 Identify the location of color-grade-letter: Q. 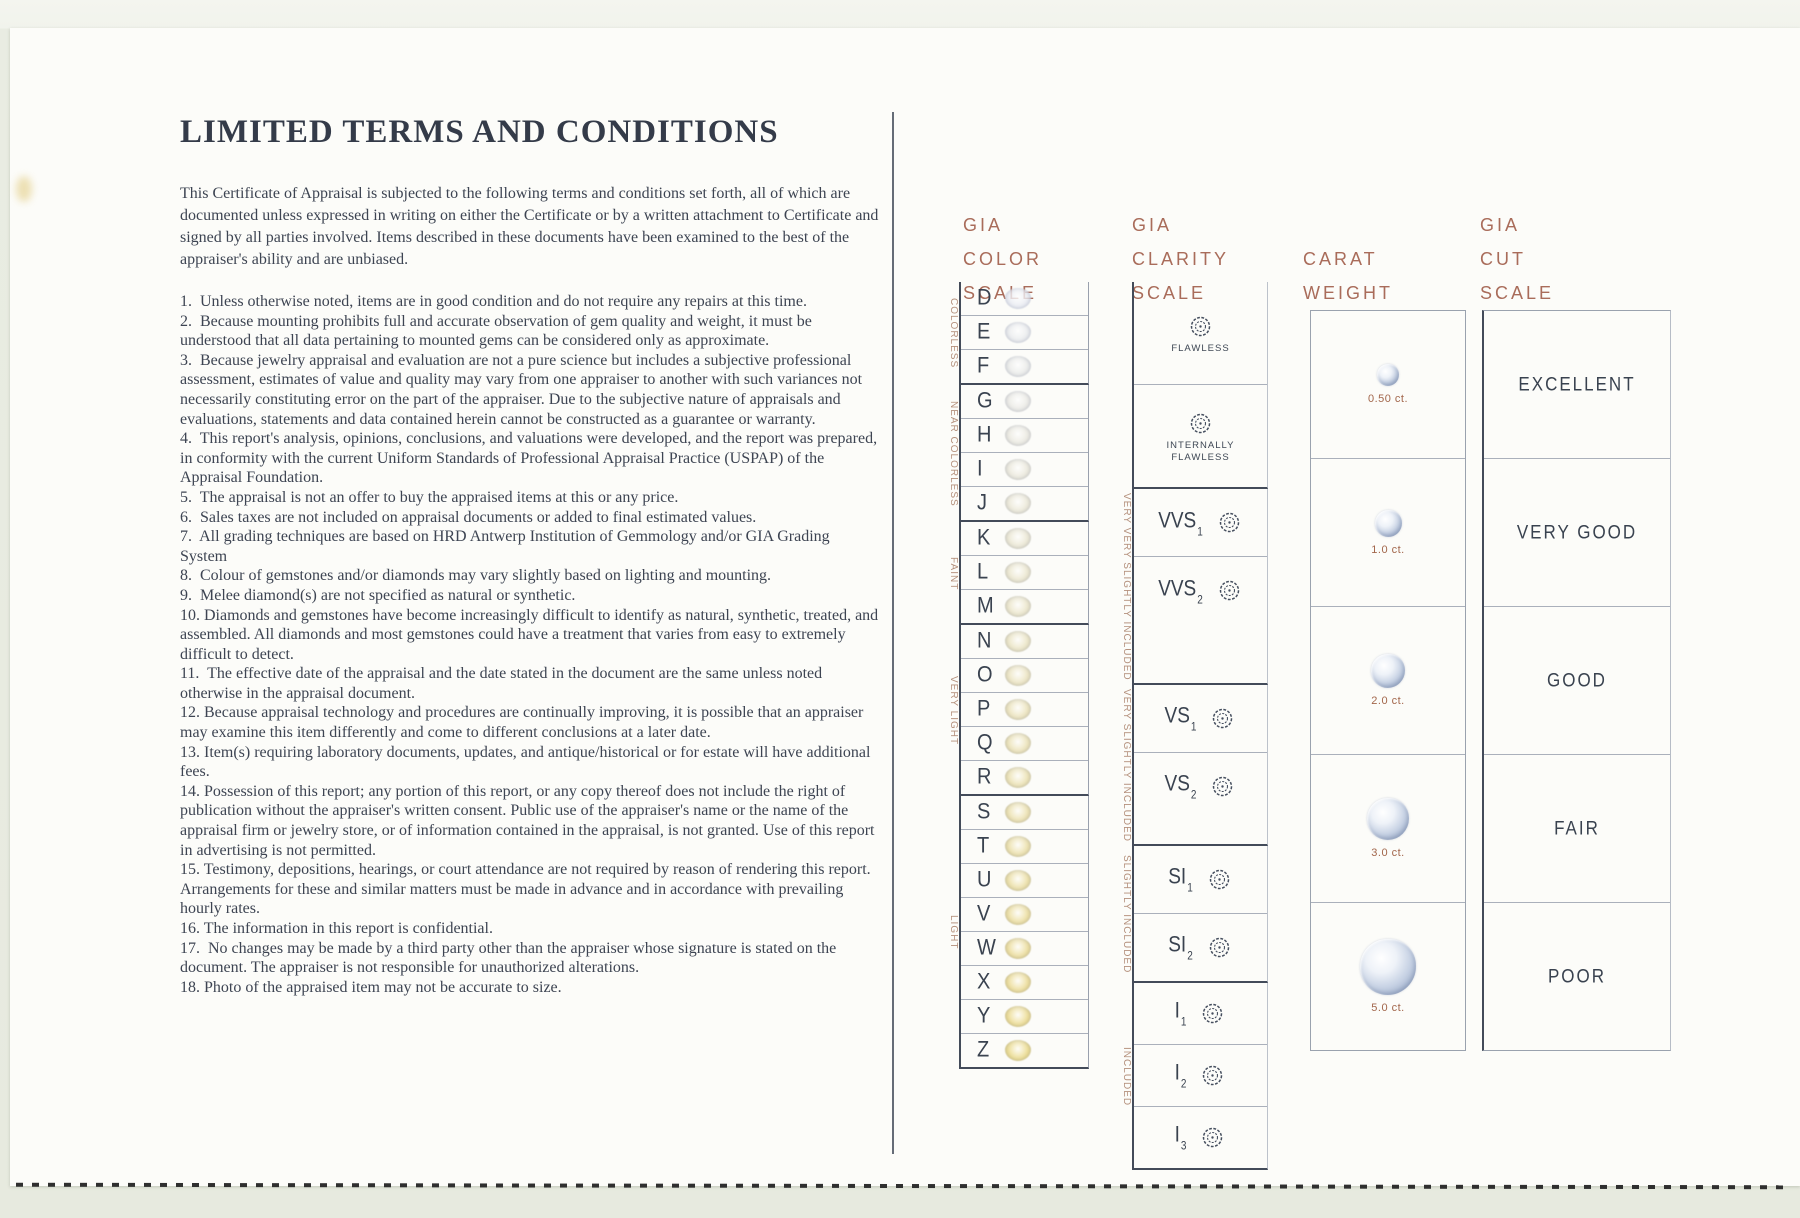
(985, 743).